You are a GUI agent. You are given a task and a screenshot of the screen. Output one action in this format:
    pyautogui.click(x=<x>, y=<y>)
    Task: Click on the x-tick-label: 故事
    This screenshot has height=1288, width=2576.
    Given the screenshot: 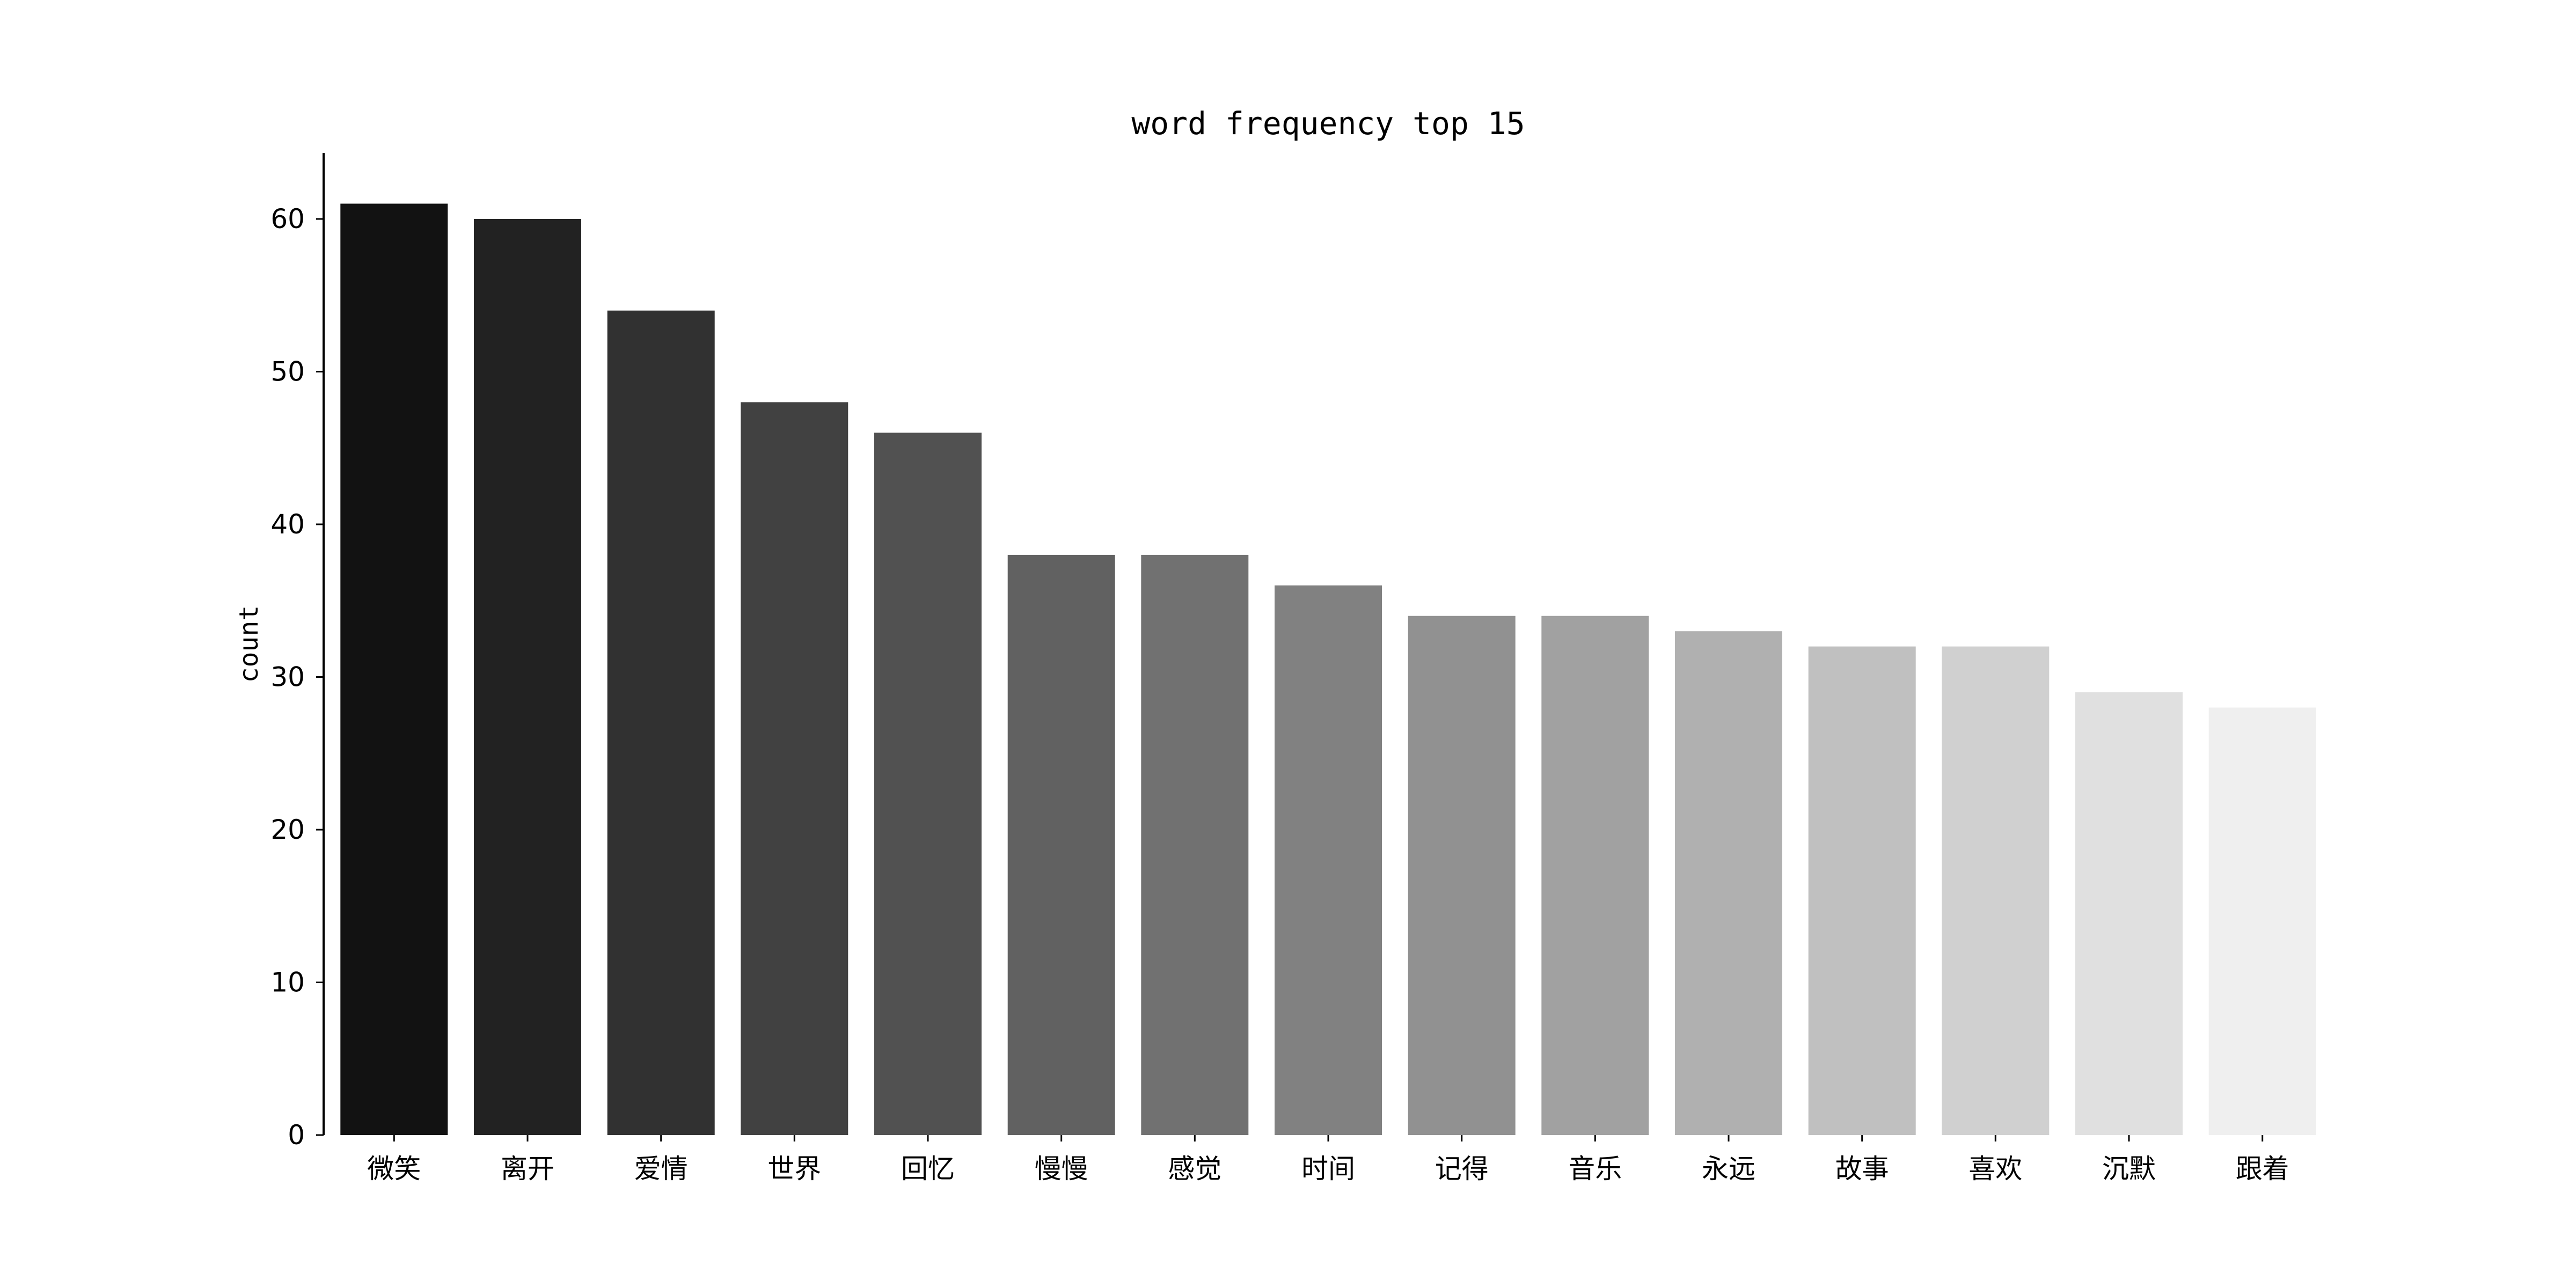 What is the action you would take?
    pyautogui.click(x=1862, y=1168)
    